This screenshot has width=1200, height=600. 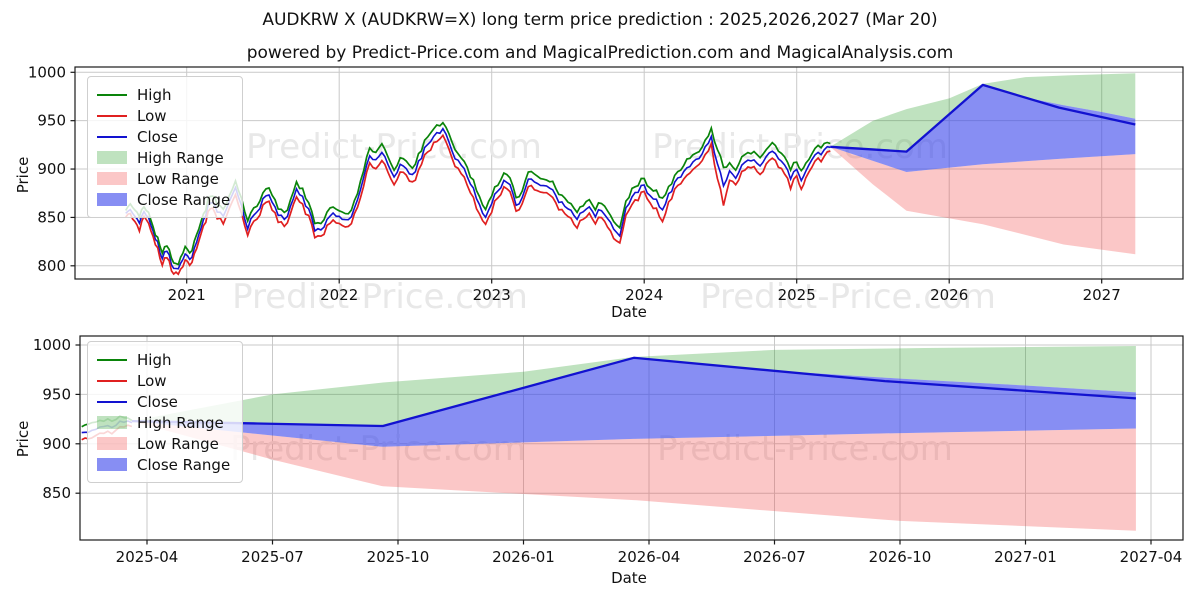 I want to click on x-tick-label: 2027, so click(x=1102, y=295).